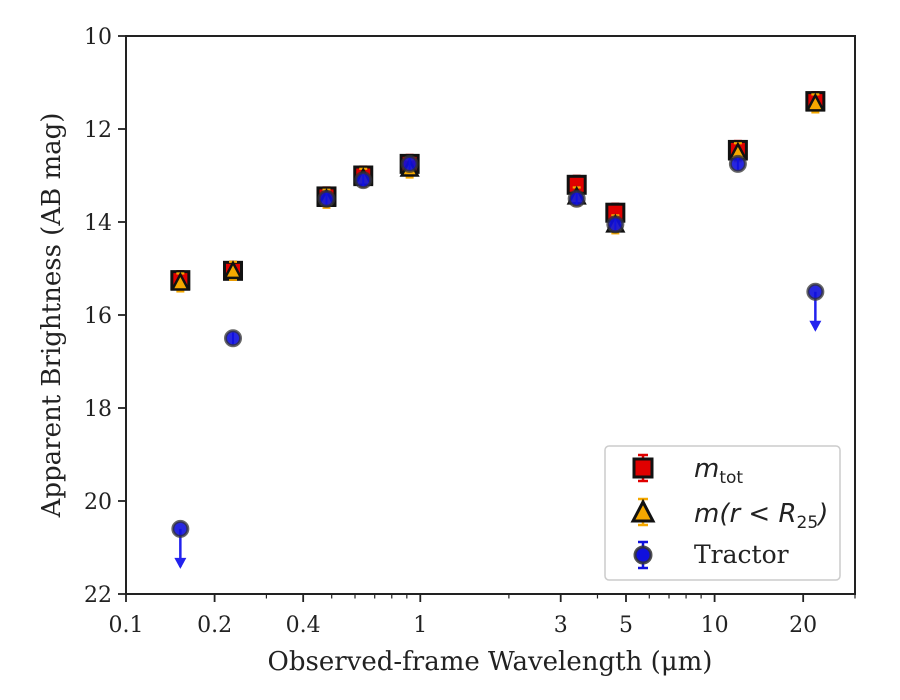 This screenshot has width=900, height=700. Describe the element at coordinates (98, 223) in the screenshot. I see `y-tick-label: 14` at that location.